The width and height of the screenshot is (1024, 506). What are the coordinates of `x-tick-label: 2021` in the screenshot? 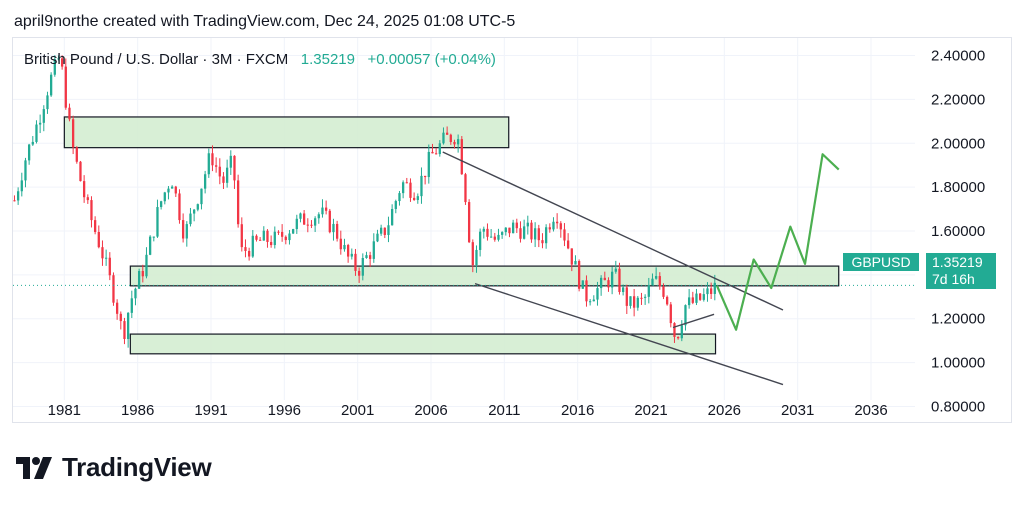 It's located at (650, 410).